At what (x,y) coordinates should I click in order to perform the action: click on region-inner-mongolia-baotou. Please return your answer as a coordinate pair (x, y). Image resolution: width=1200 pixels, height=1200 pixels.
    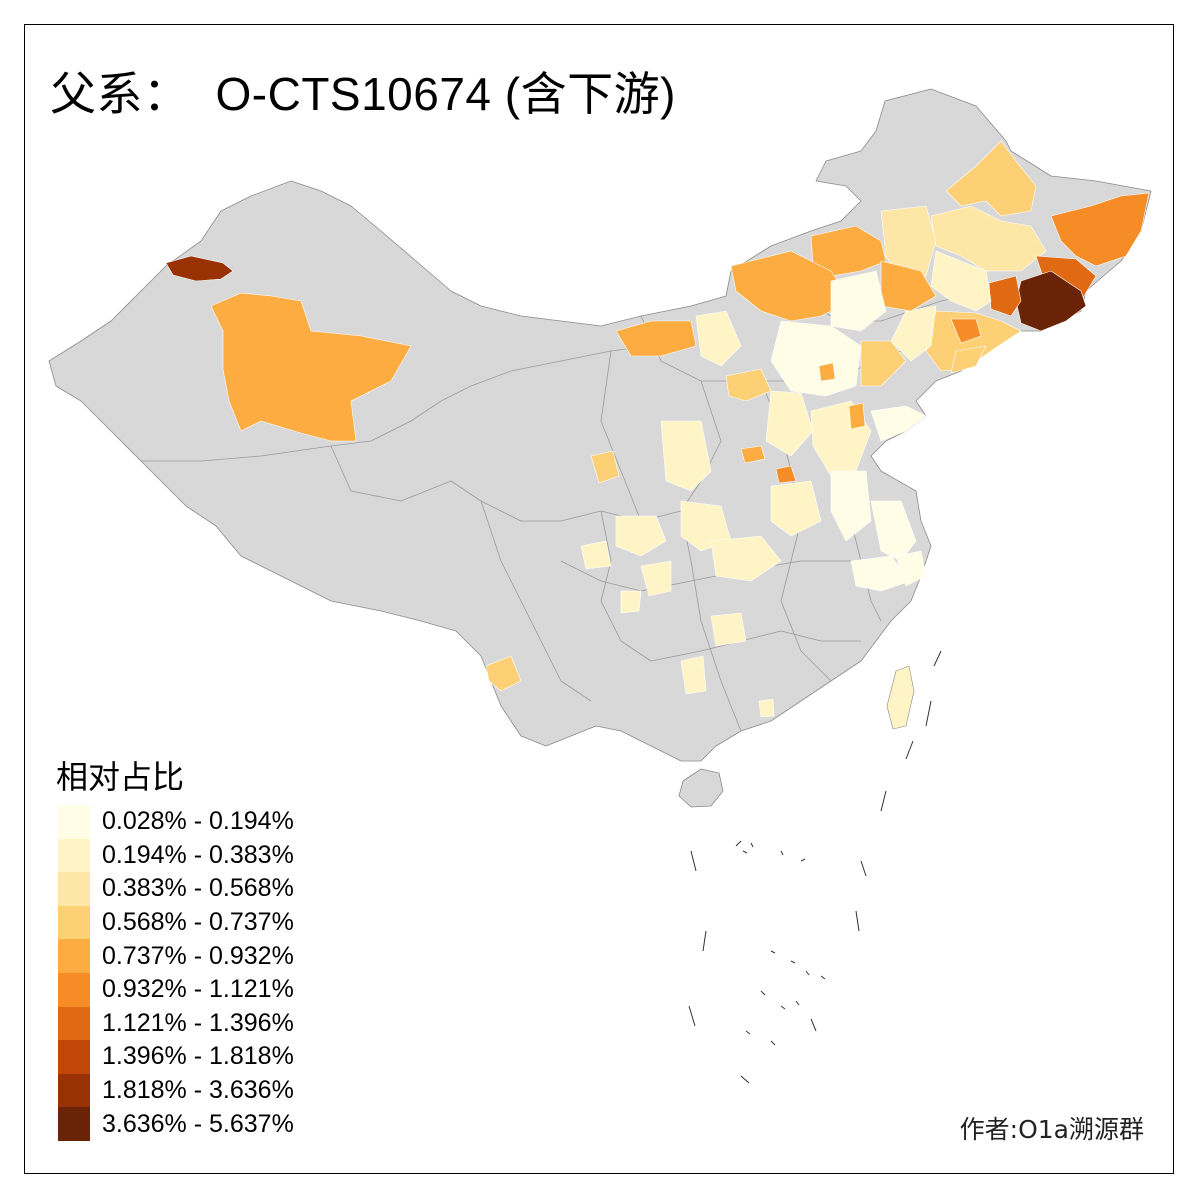
    Looking at the image, I should click on (718, 338).